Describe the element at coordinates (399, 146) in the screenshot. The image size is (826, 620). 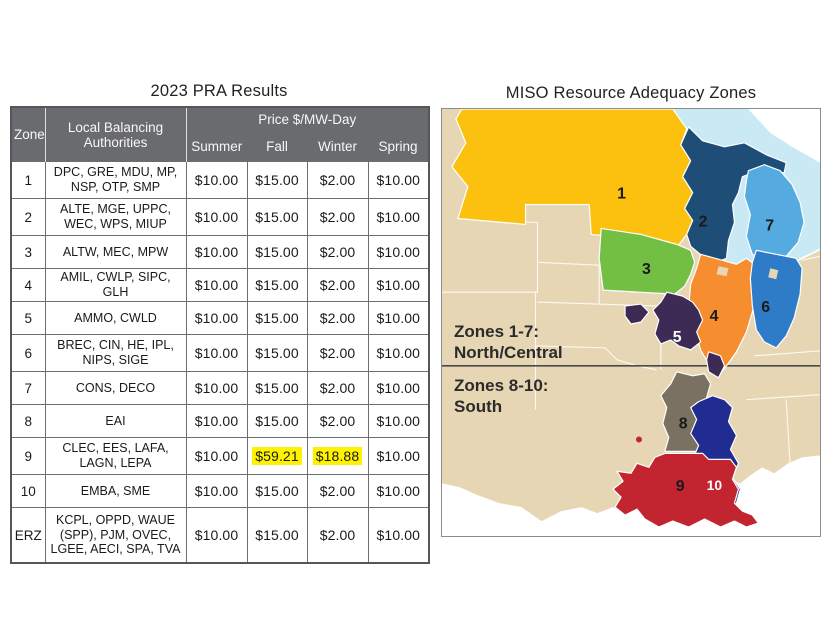
I see `spring-column-header: Spring` at that location.